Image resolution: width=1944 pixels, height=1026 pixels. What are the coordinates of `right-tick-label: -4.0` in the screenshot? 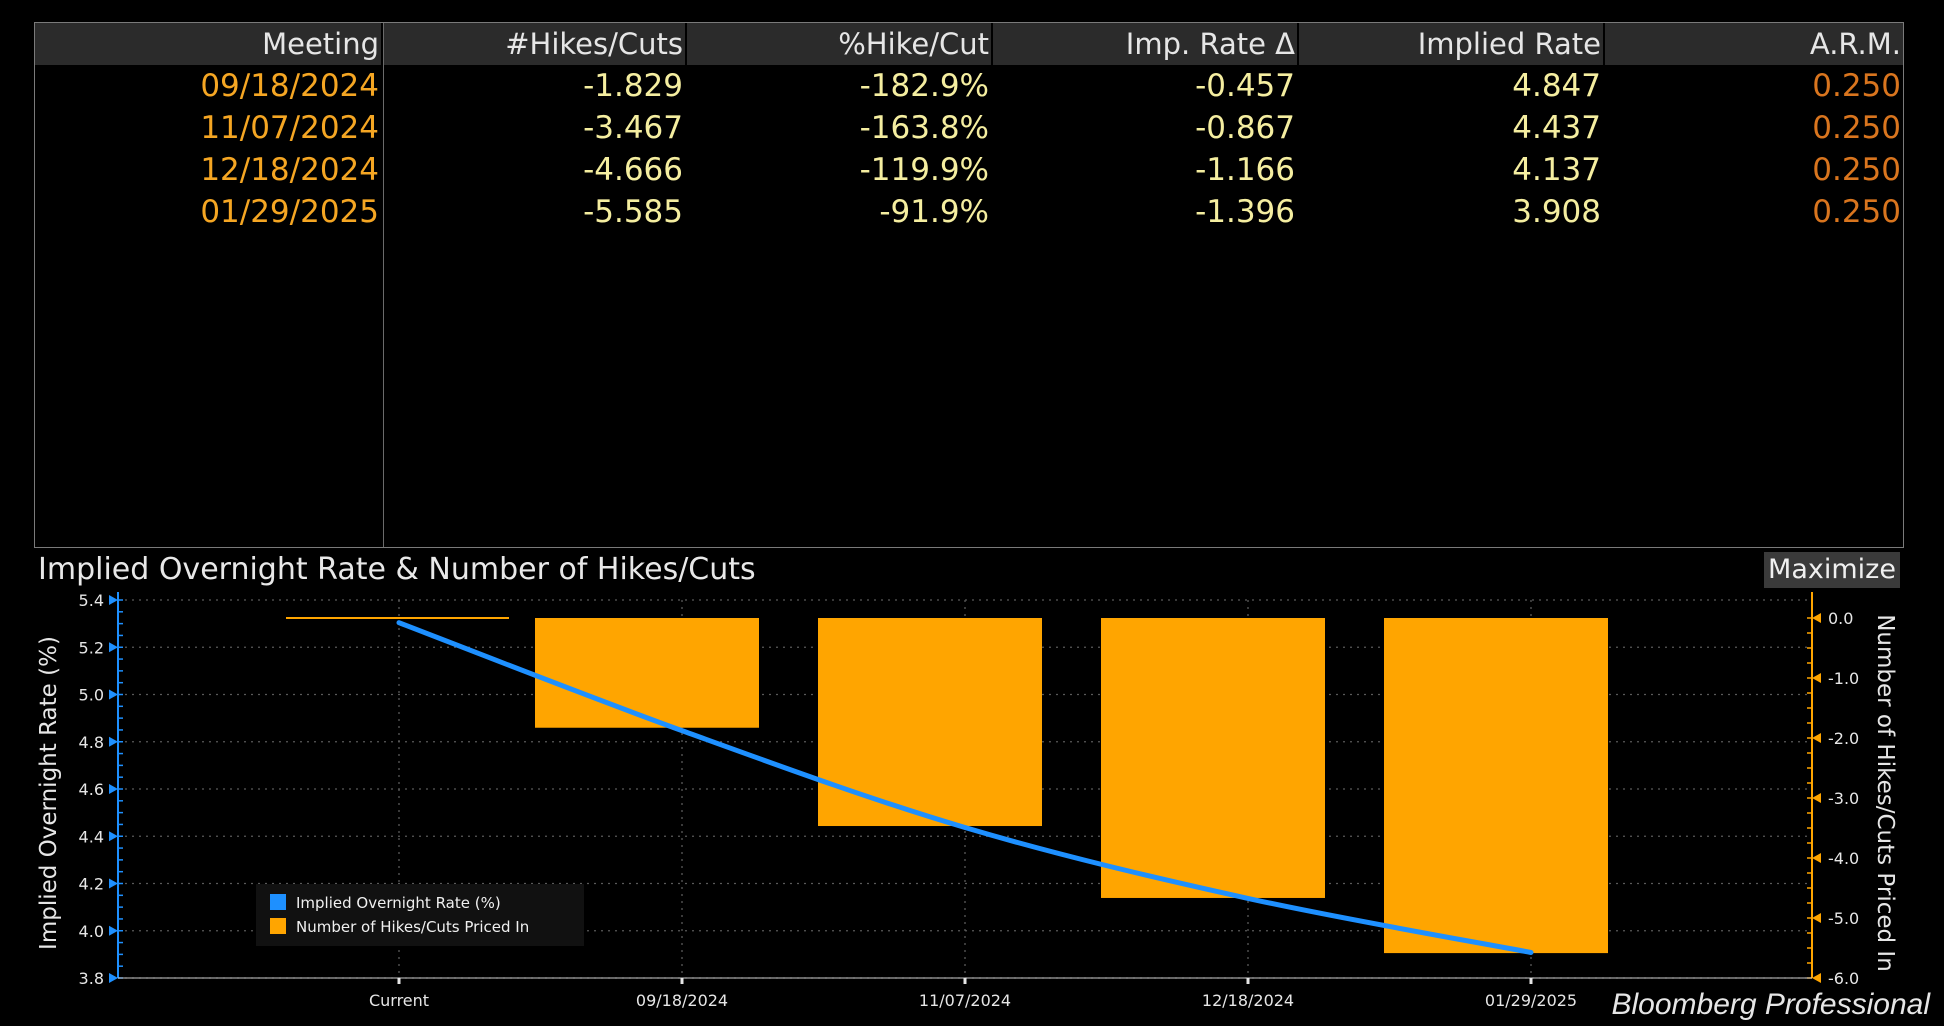 It's located at (1843, 858).